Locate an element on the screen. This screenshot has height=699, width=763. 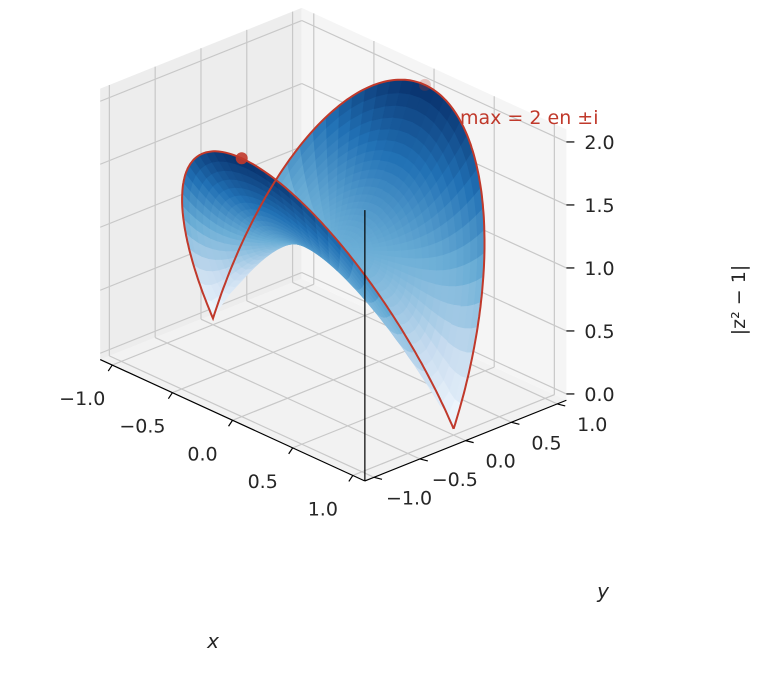
z-tick-label: 2.0 is located at coordinates (599, 143).